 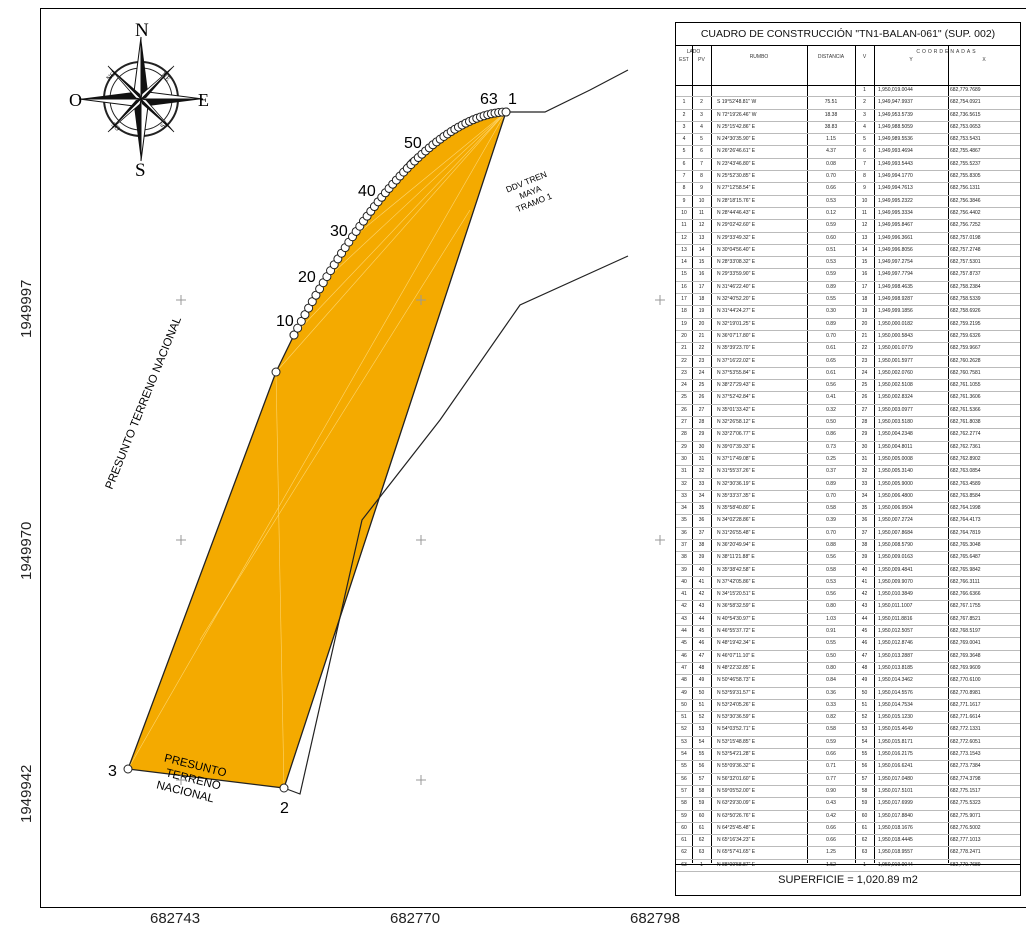 What do you see at coordinates (831, 631) in the screenshot?
I see `cell-distancia: 0.91` at bounding box center [831, 631].